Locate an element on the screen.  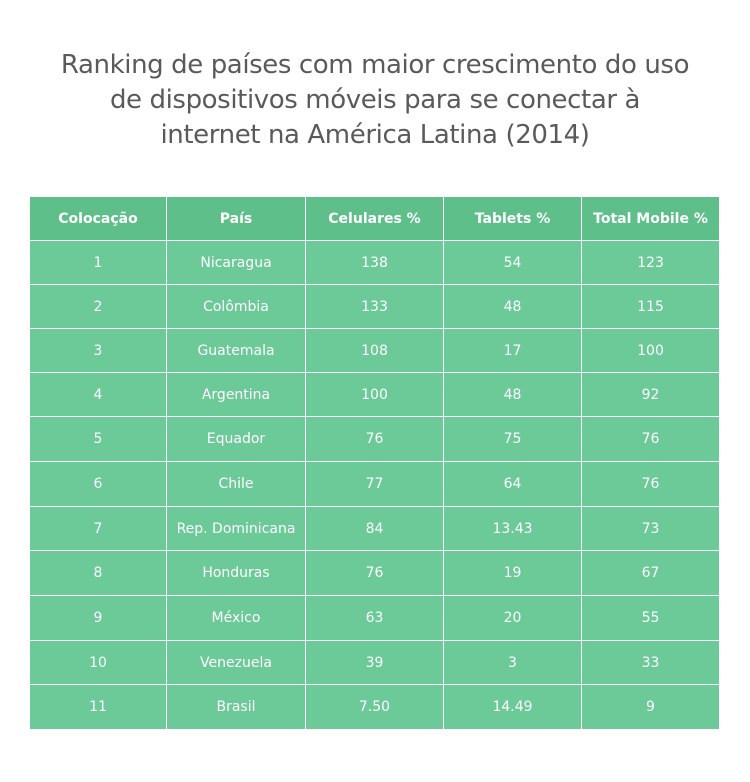
table-row: 5 Equador 76 75 76 is located at coordinates (374, 439).